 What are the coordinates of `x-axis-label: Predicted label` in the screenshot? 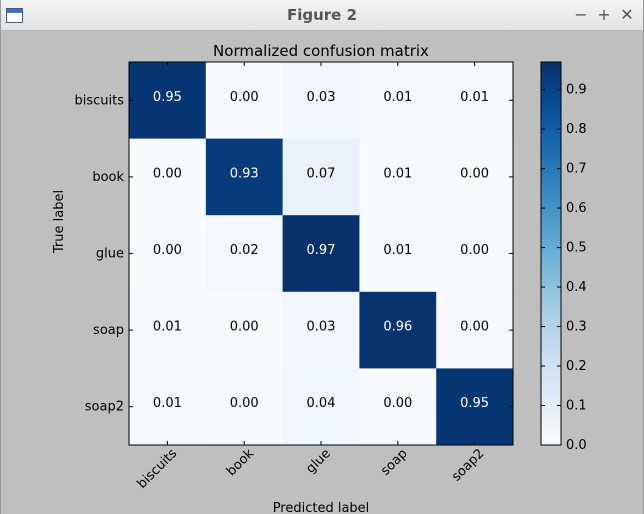 It's located at (321, 507).